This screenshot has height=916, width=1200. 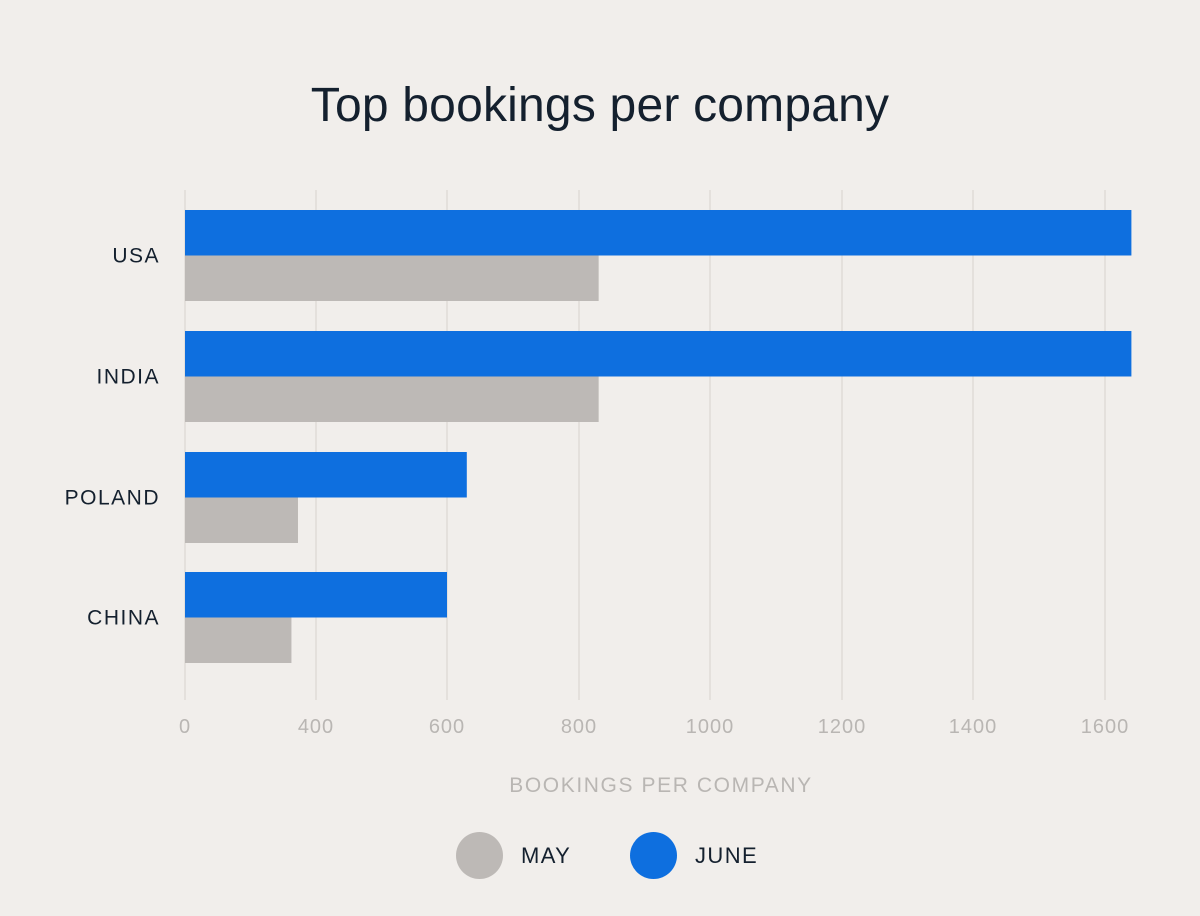 What do you see at coordinates (128, 377) in the screenshot?
I see `category-label-india: INDIA` at bounding box center [128, 377].